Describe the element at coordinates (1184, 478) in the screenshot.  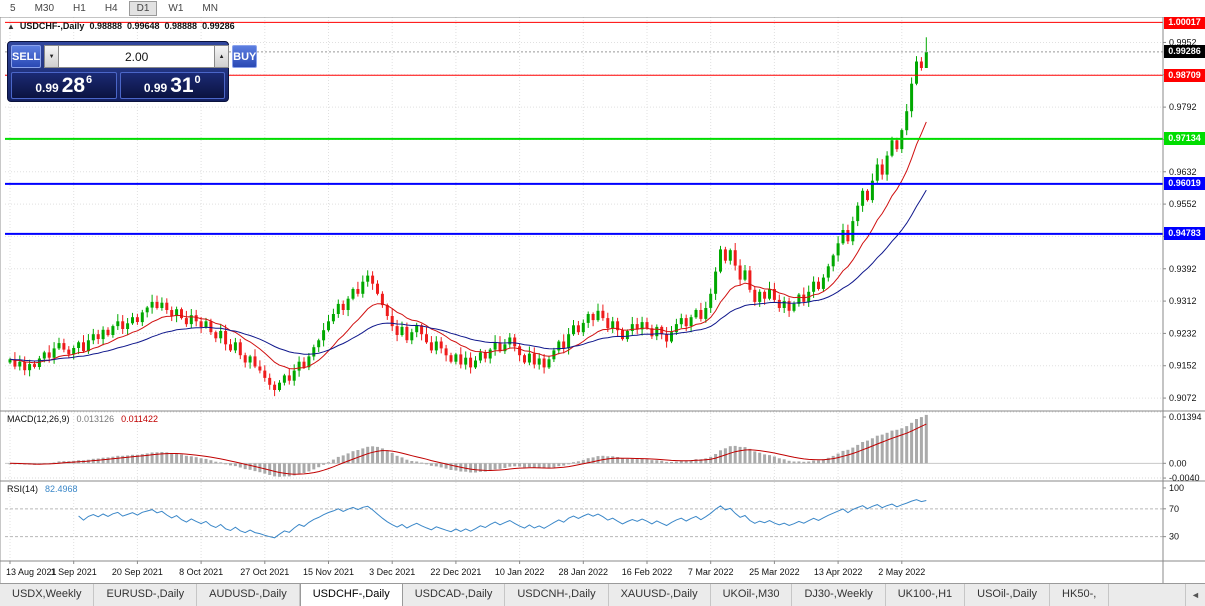
I see `svg-text: -0.0040` at that location.